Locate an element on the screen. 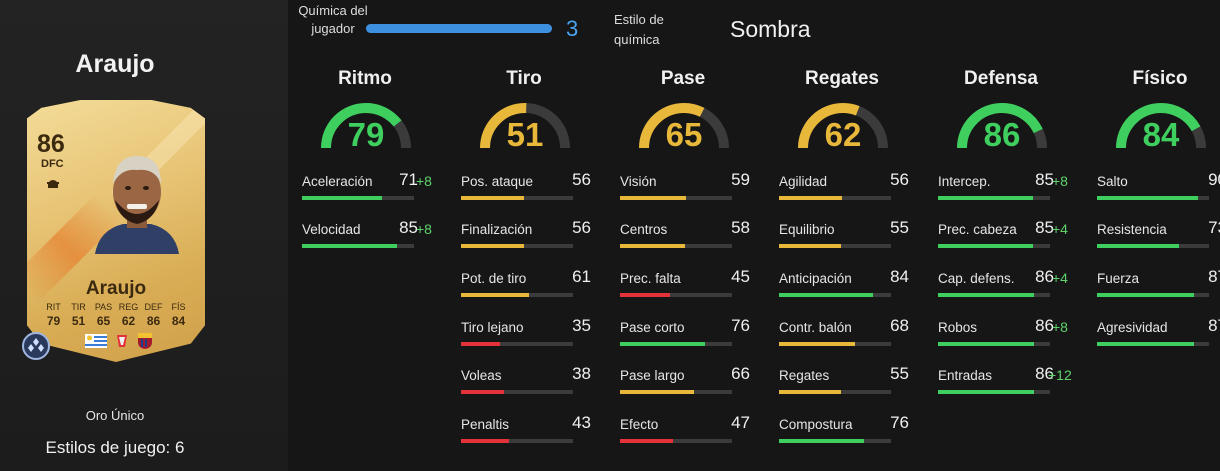 This screenshot has height=471, width=1220. attribute-label: Robos is located at coordinates (958, 327).